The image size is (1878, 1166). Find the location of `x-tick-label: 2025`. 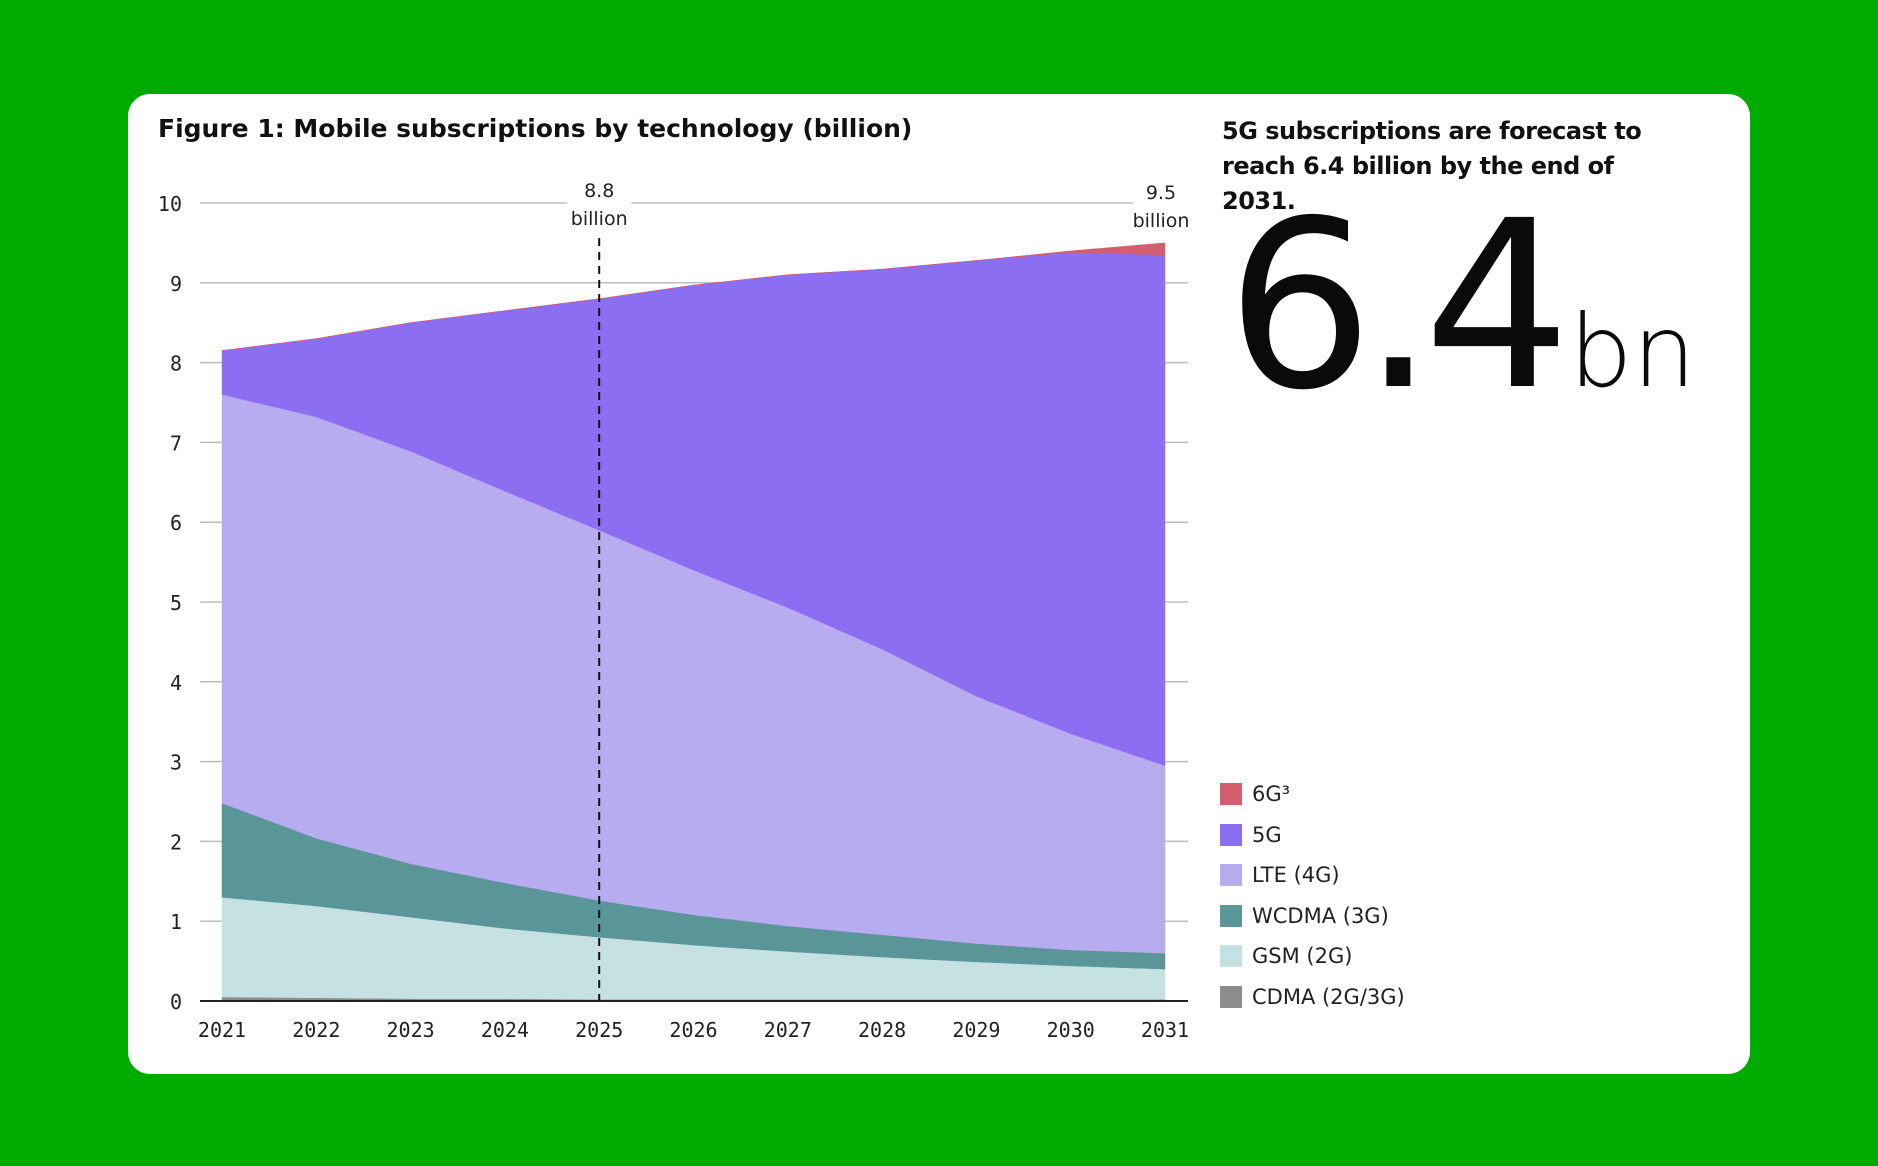

x-tick-label: 2025 is located at coordinates (599, 1030).